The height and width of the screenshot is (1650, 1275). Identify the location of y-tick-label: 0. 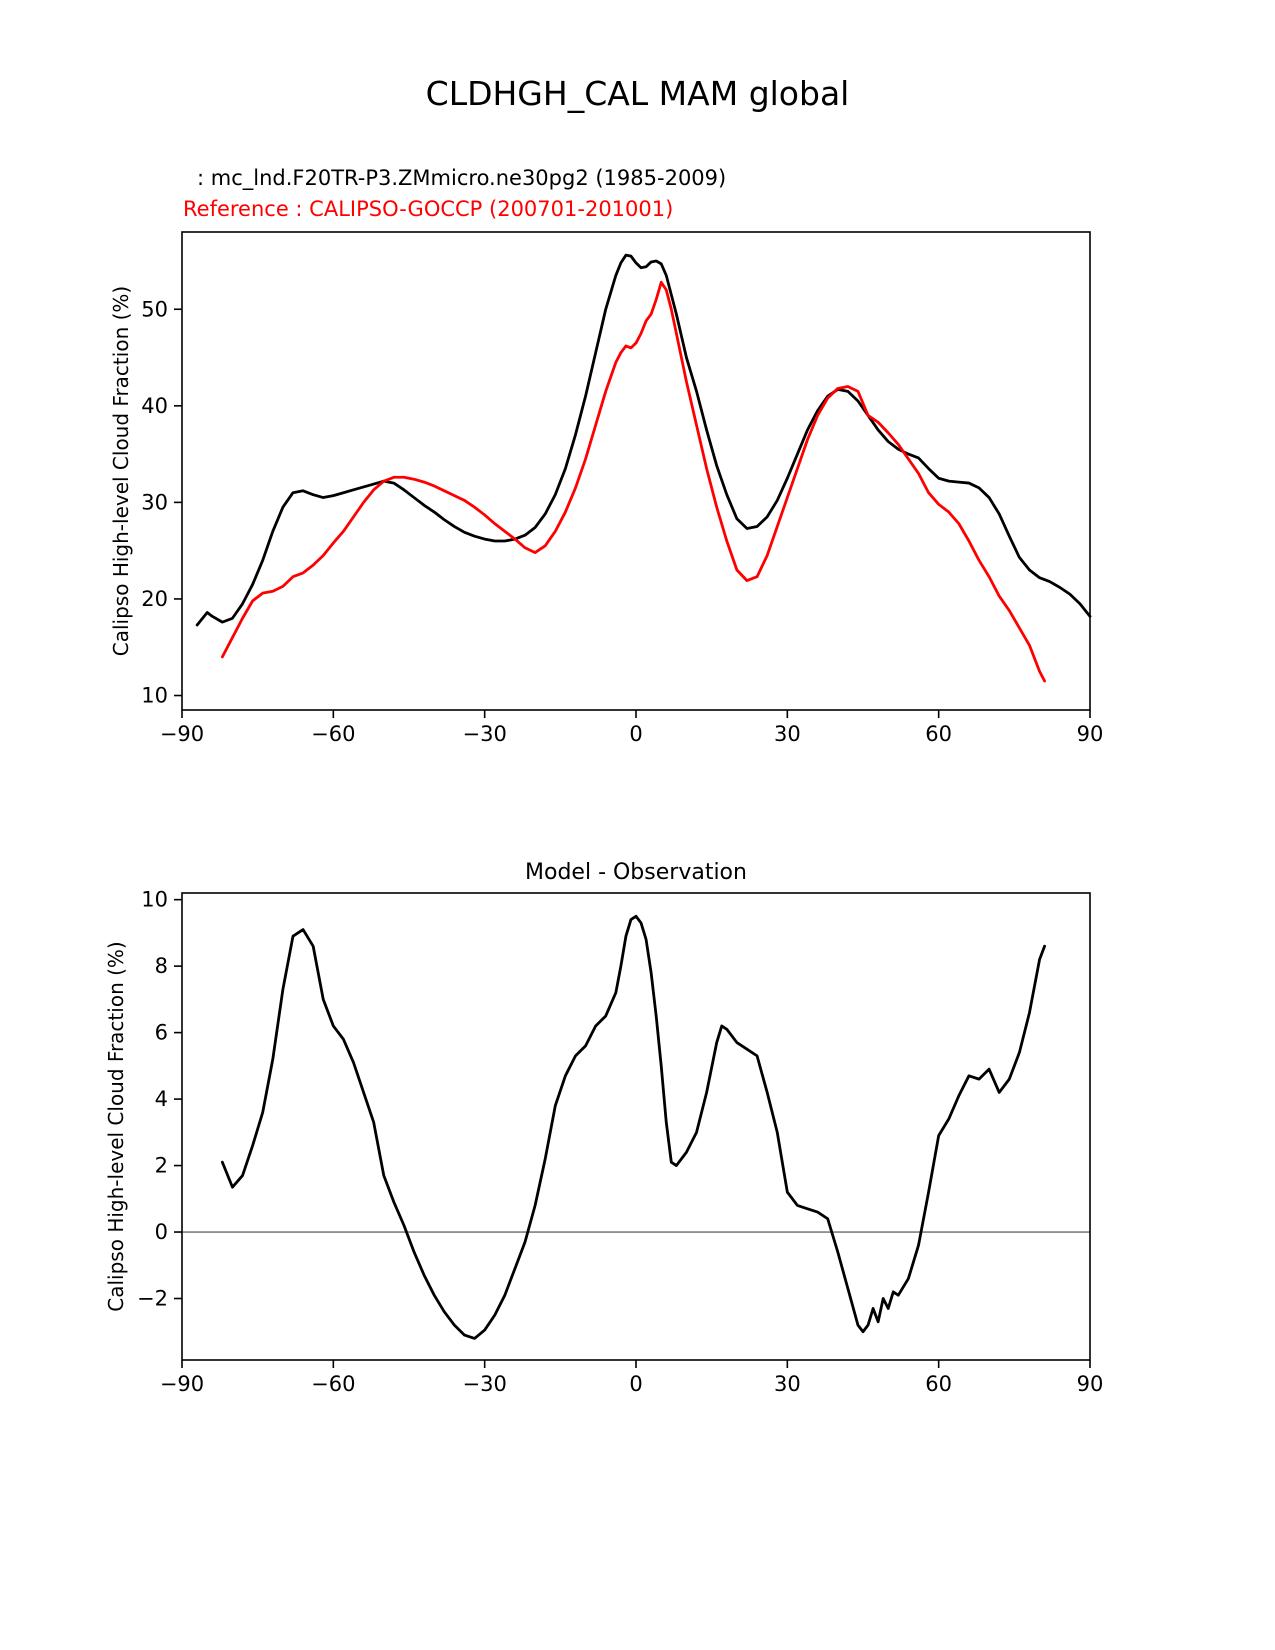
(161, 1232).